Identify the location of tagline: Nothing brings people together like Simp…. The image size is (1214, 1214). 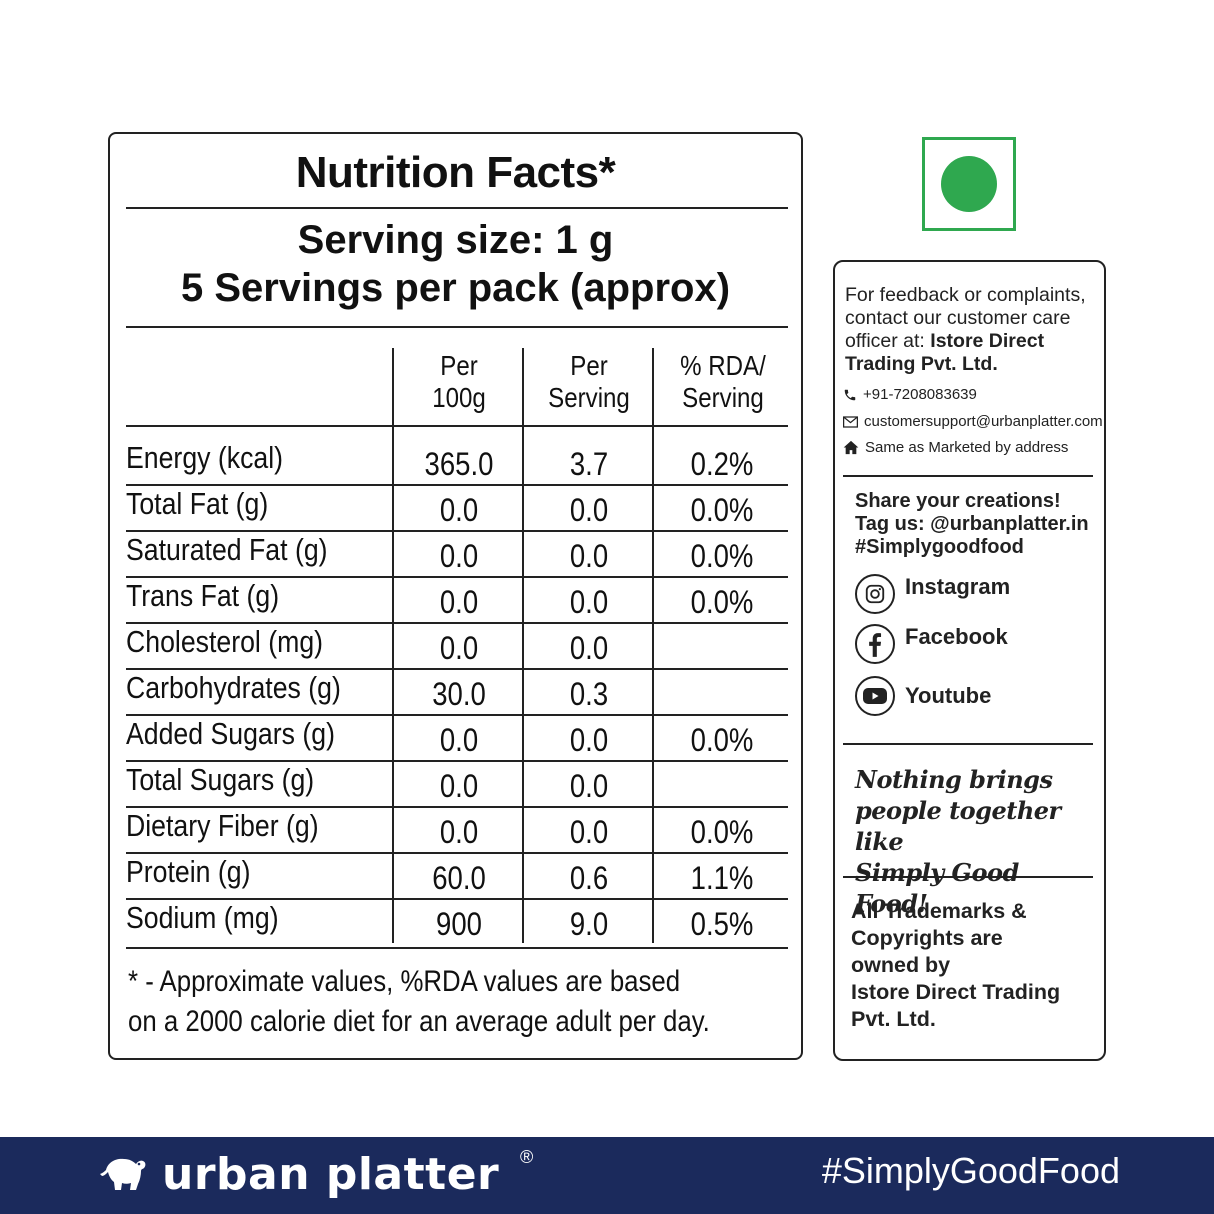
(975, 841).